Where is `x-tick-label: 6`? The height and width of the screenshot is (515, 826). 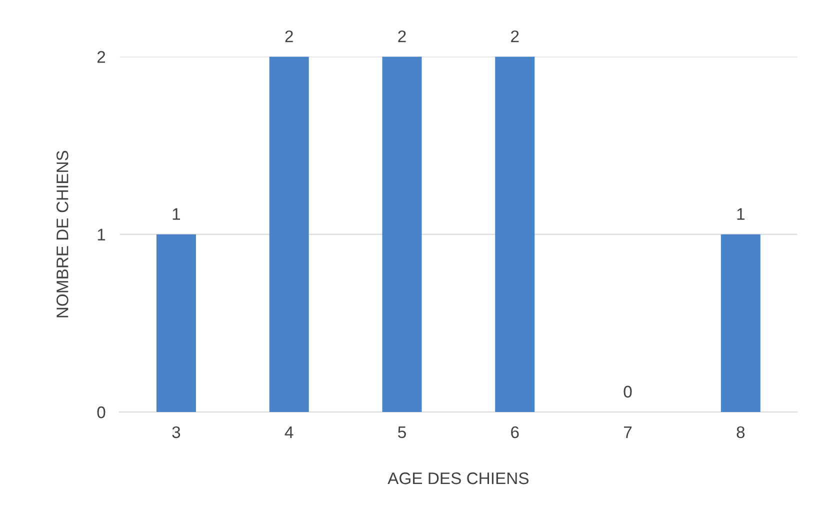 x-tick-label: 6 is located at coordinates (515, 432).